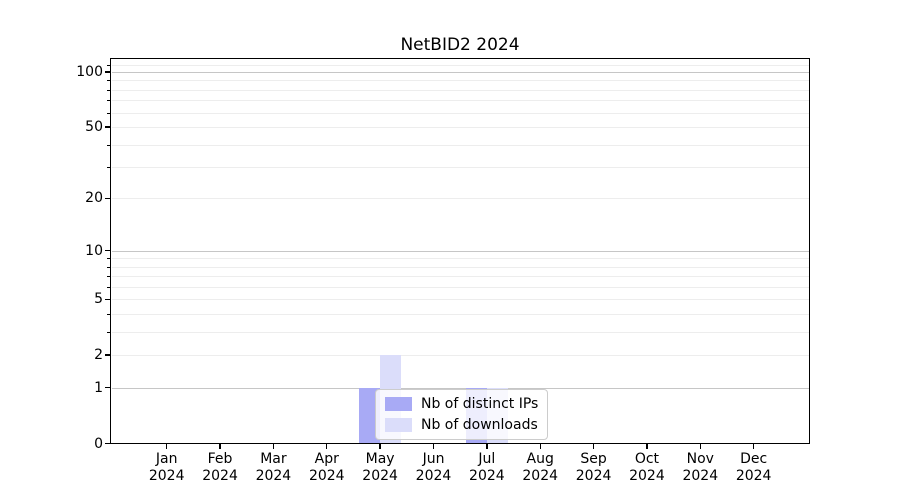 The image size is (900, 500). Describe the element at coordinates (593, 467) in the screenshot. I see `x-tick-label: Sep 2024` at that location.